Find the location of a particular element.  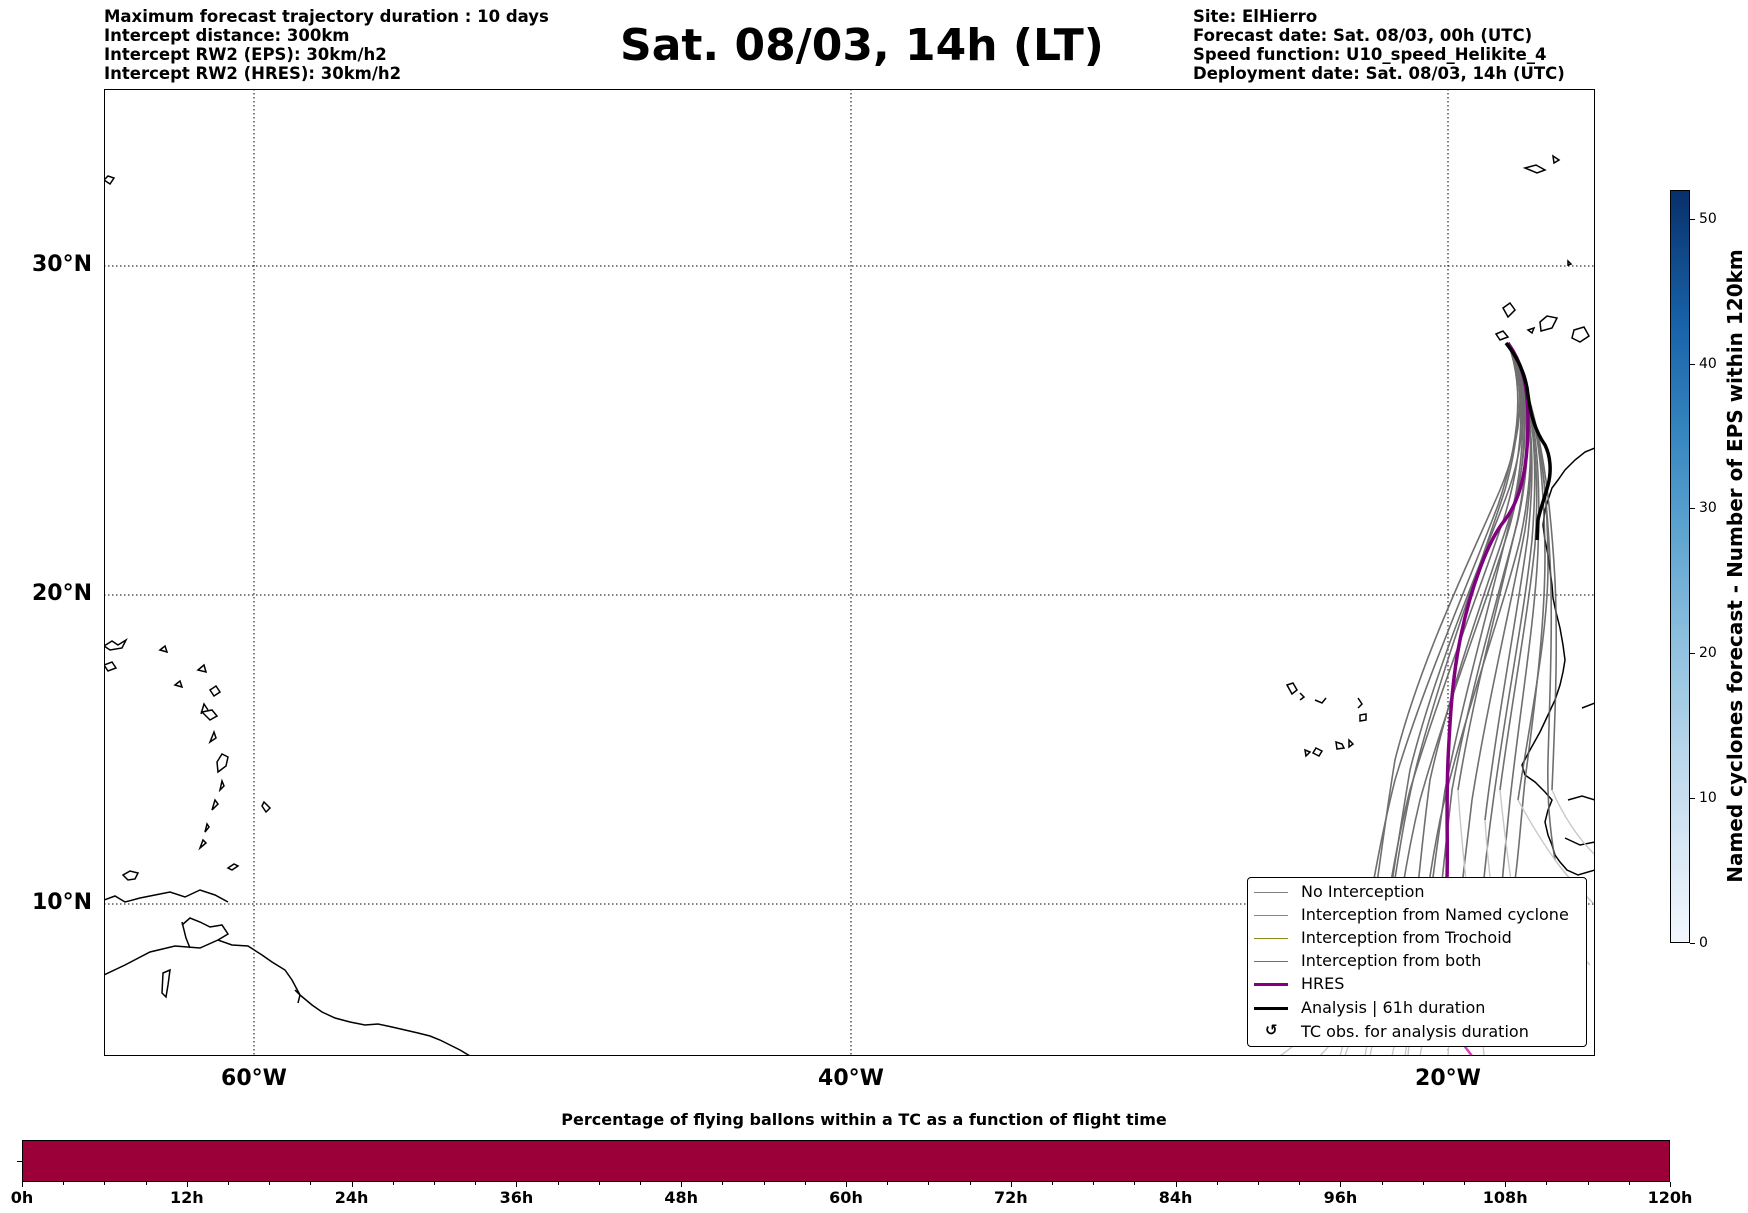

lat-label-20n: 20°N is located at coordinates (62, 593).